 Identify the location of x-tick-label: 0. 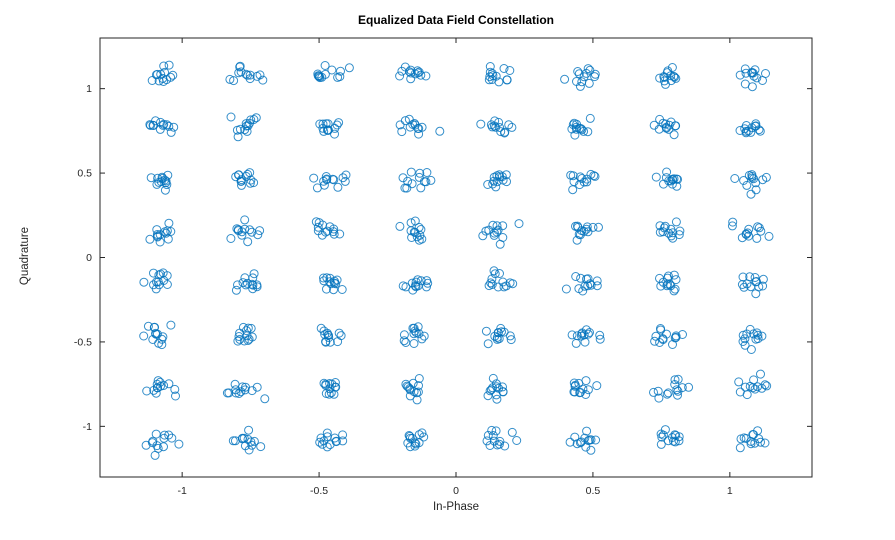
(456, 491).